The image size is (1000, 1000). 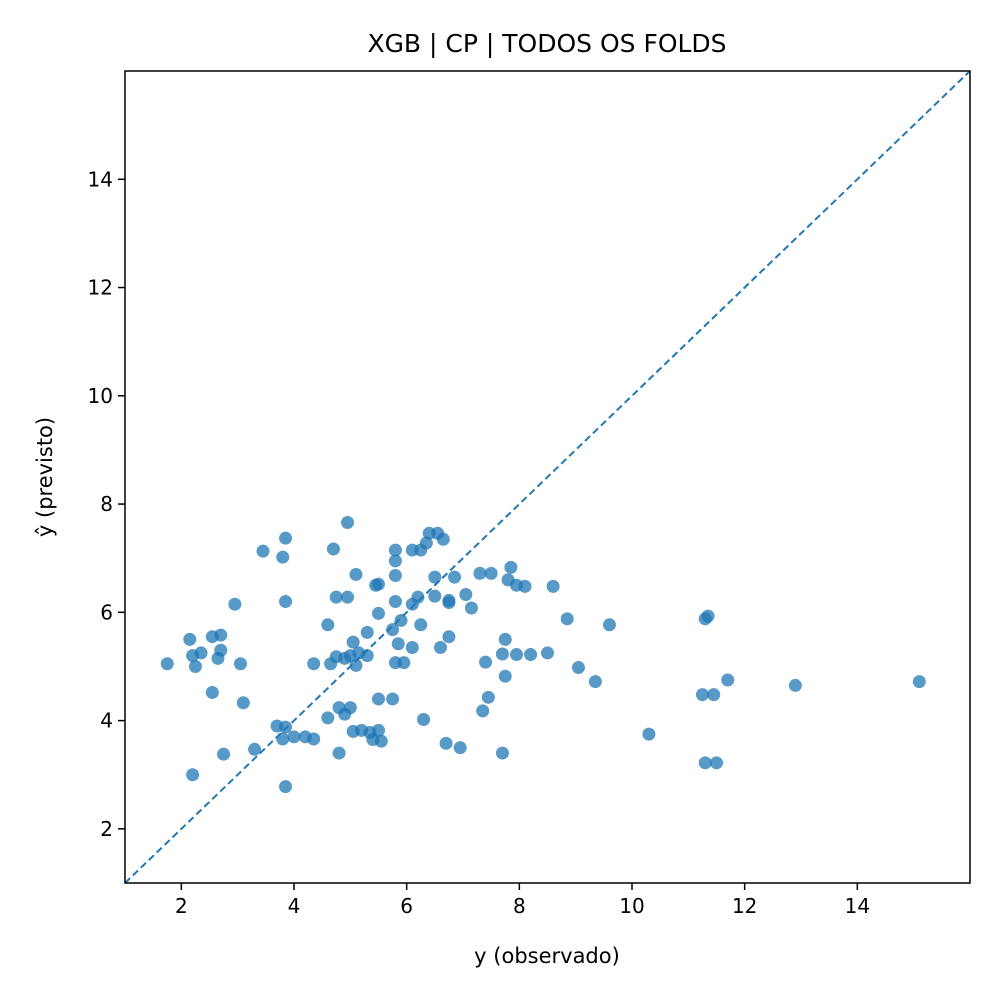 I want to click on x-tick-label: 10, so click(x=631, y=906).